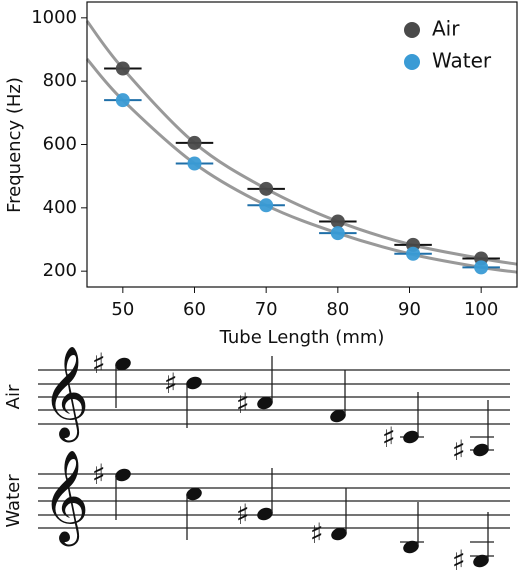  I want to click on staff-label: Air, so click(13, 396).